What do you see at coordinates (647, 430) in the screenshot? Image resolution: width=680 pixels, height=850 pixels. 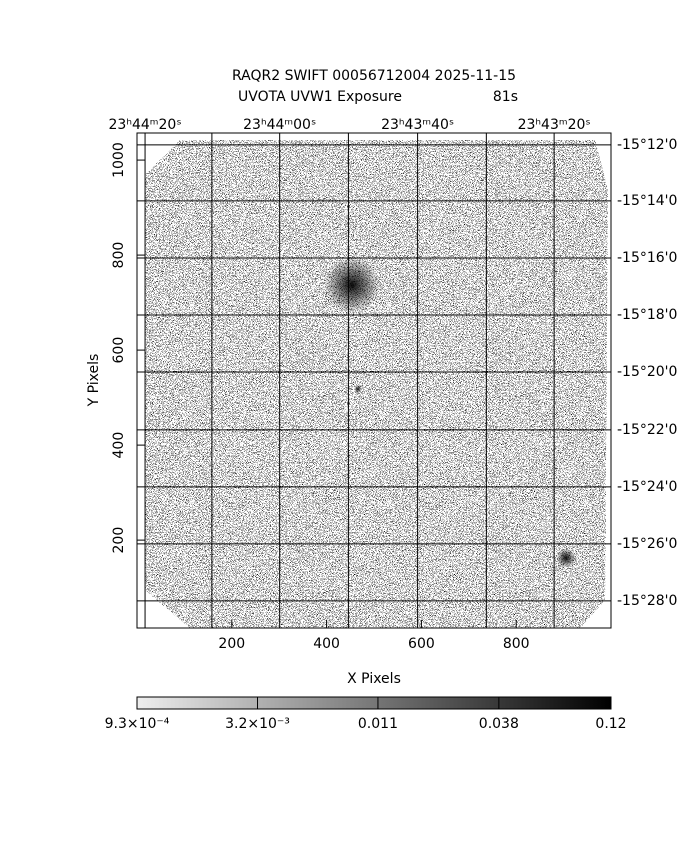 I see `y2-tick-label: -15°22'0` at bounding box center [647, 430].